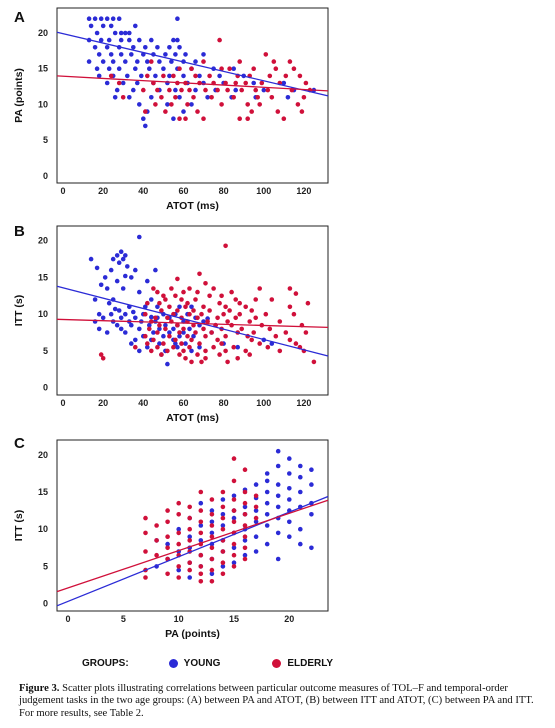  Describe the element at coordinates (43, 69) in the screenshot. I see `panel-a-y-tick-label: 15` at that location.